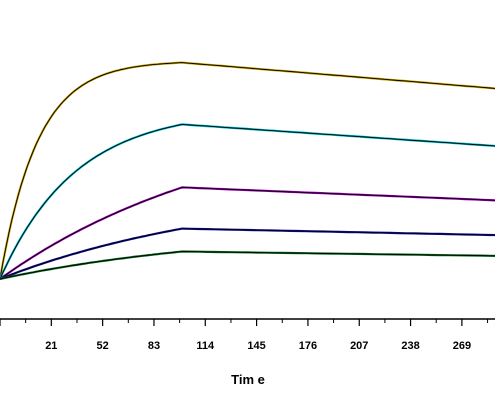 The image size is (495, 400). What do you see at coordinates (256, 346) in the screenshot?
I see `x-tick-label: 145` at bounding box center [256, 346].